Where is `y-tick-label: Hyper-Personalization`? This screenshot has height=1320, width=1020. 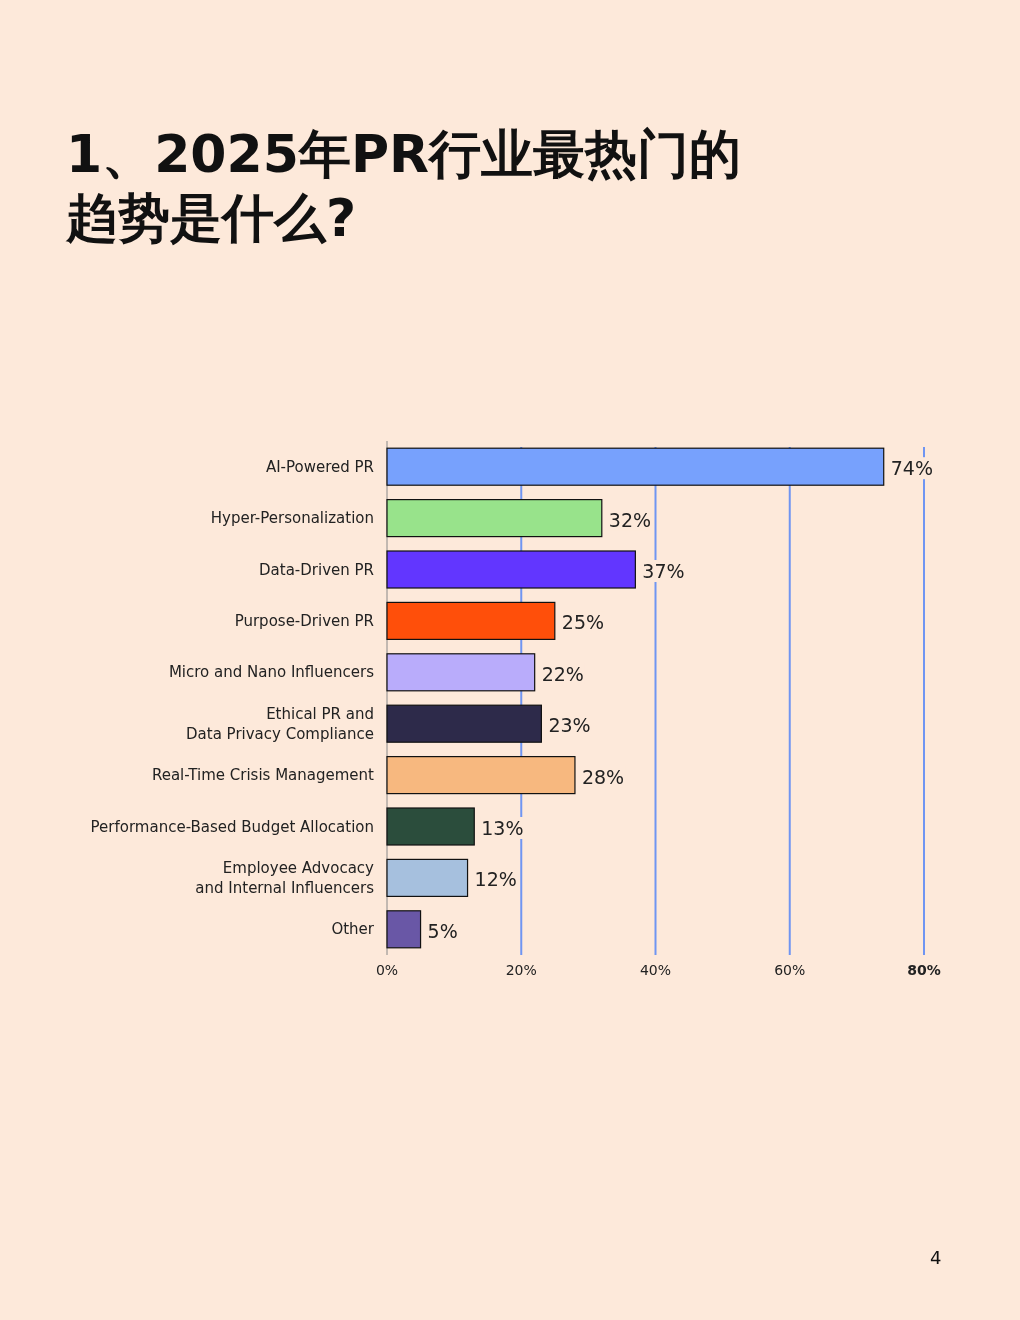
y-tick-label: Hyper-Personalization is located at coordinates (292, 518).